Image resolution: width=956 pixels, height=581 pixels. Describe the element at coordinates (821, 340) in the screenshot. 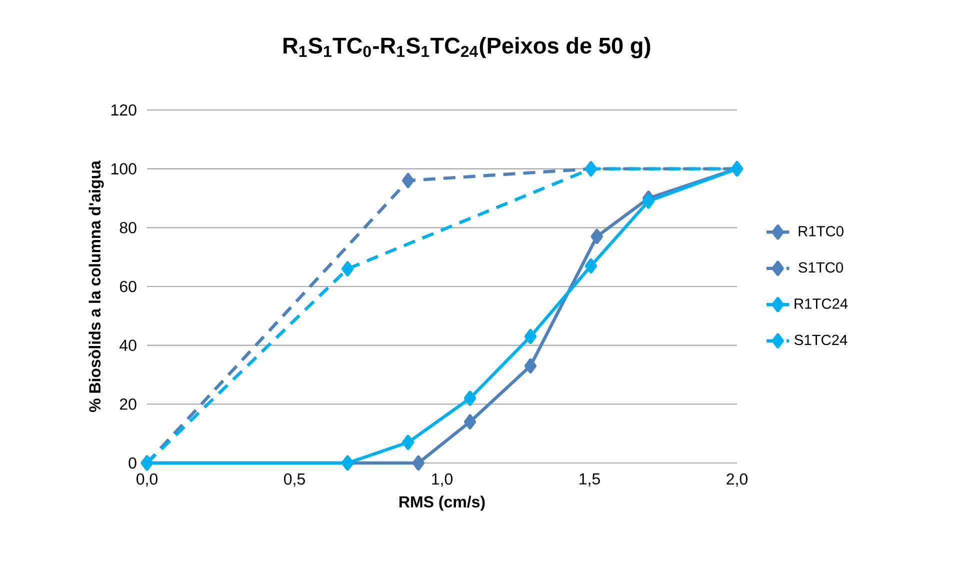

I see `legend-label: S1TC24` at that location.